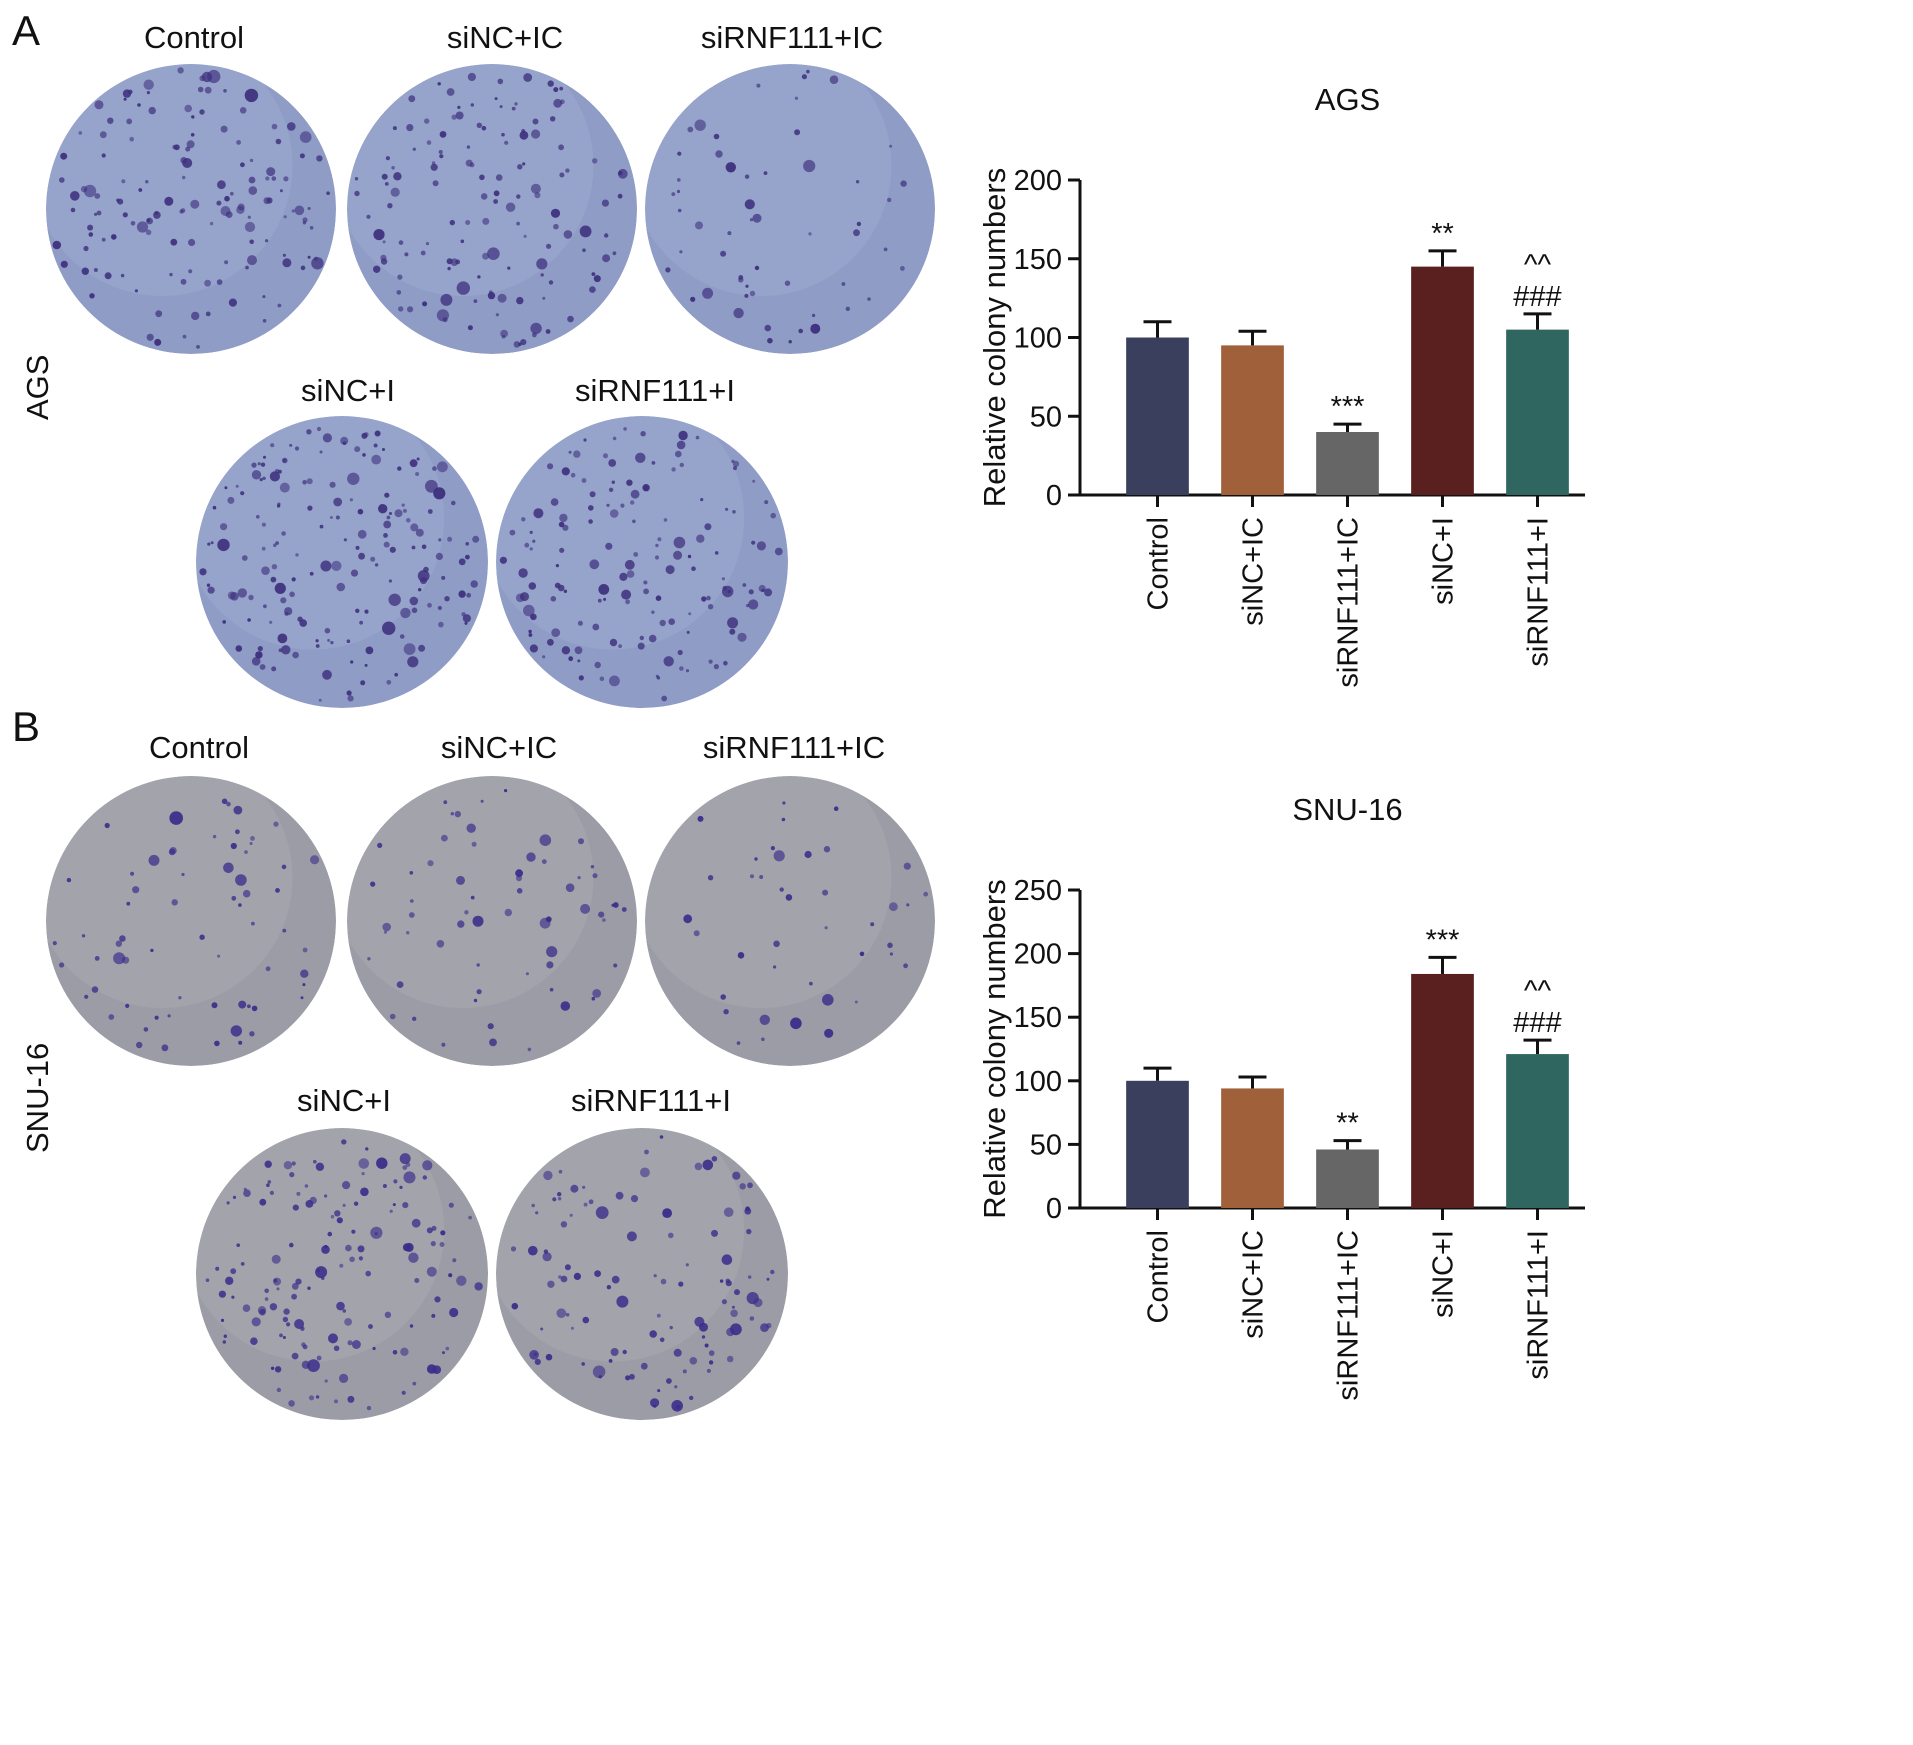  Describe the element at coordinates (26, 726) in the screenshot. I see `panel-letter-b: B` at that location.